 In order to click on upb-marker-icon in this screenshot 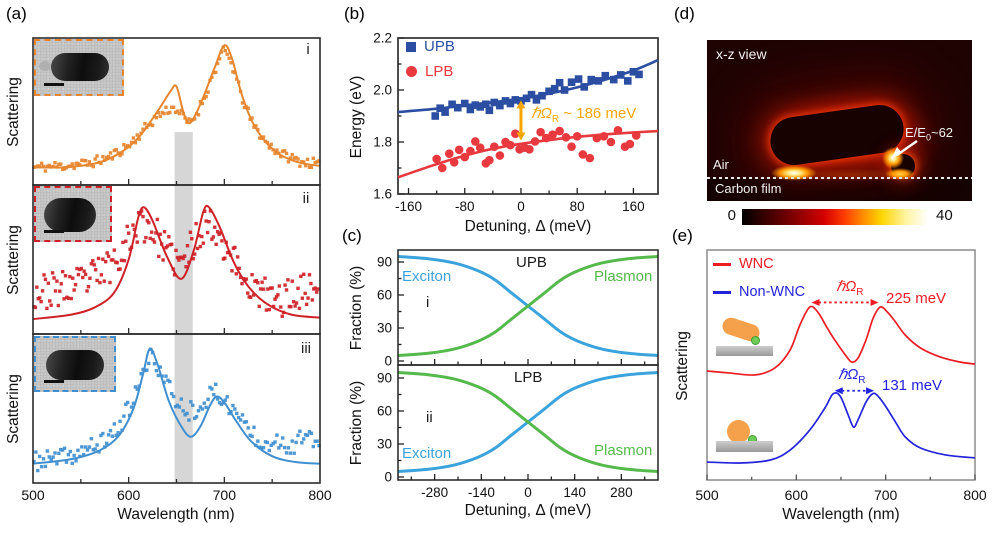, I will do `click(411, 46)`.